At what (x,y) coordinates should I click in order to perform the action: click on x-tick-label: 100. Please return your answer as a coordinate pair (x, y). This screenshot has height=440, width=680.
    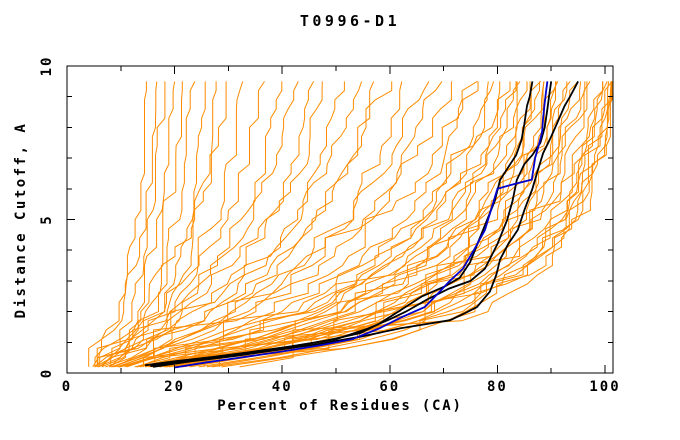
    Looking at the image, I should click on (604, 387).